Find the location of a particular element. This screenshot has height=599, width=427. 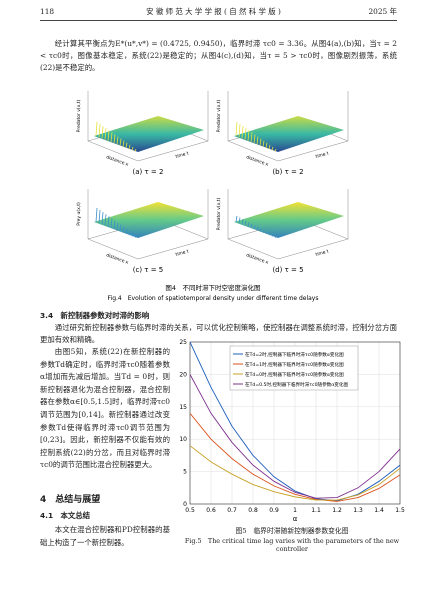

y-tick-label: 25 is located at coordinates (183, 342).